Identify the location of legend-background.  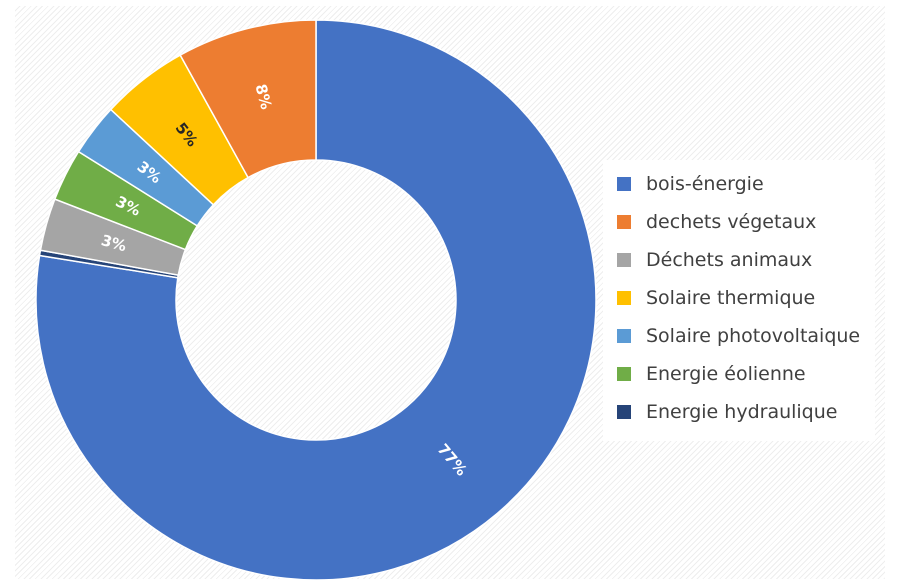
(739, 300).